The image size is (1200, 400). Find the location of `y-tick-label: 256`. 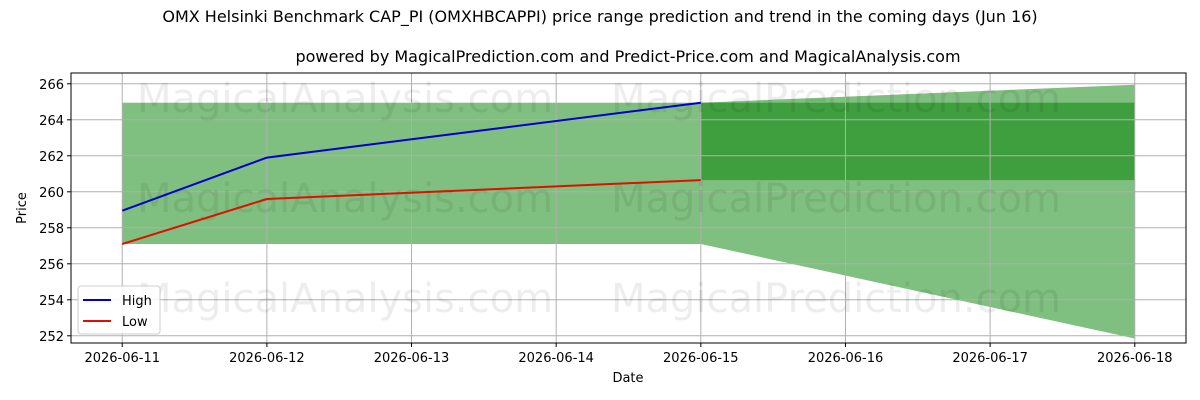

y-tick-label: 256 is located at coordinates (51, 265).